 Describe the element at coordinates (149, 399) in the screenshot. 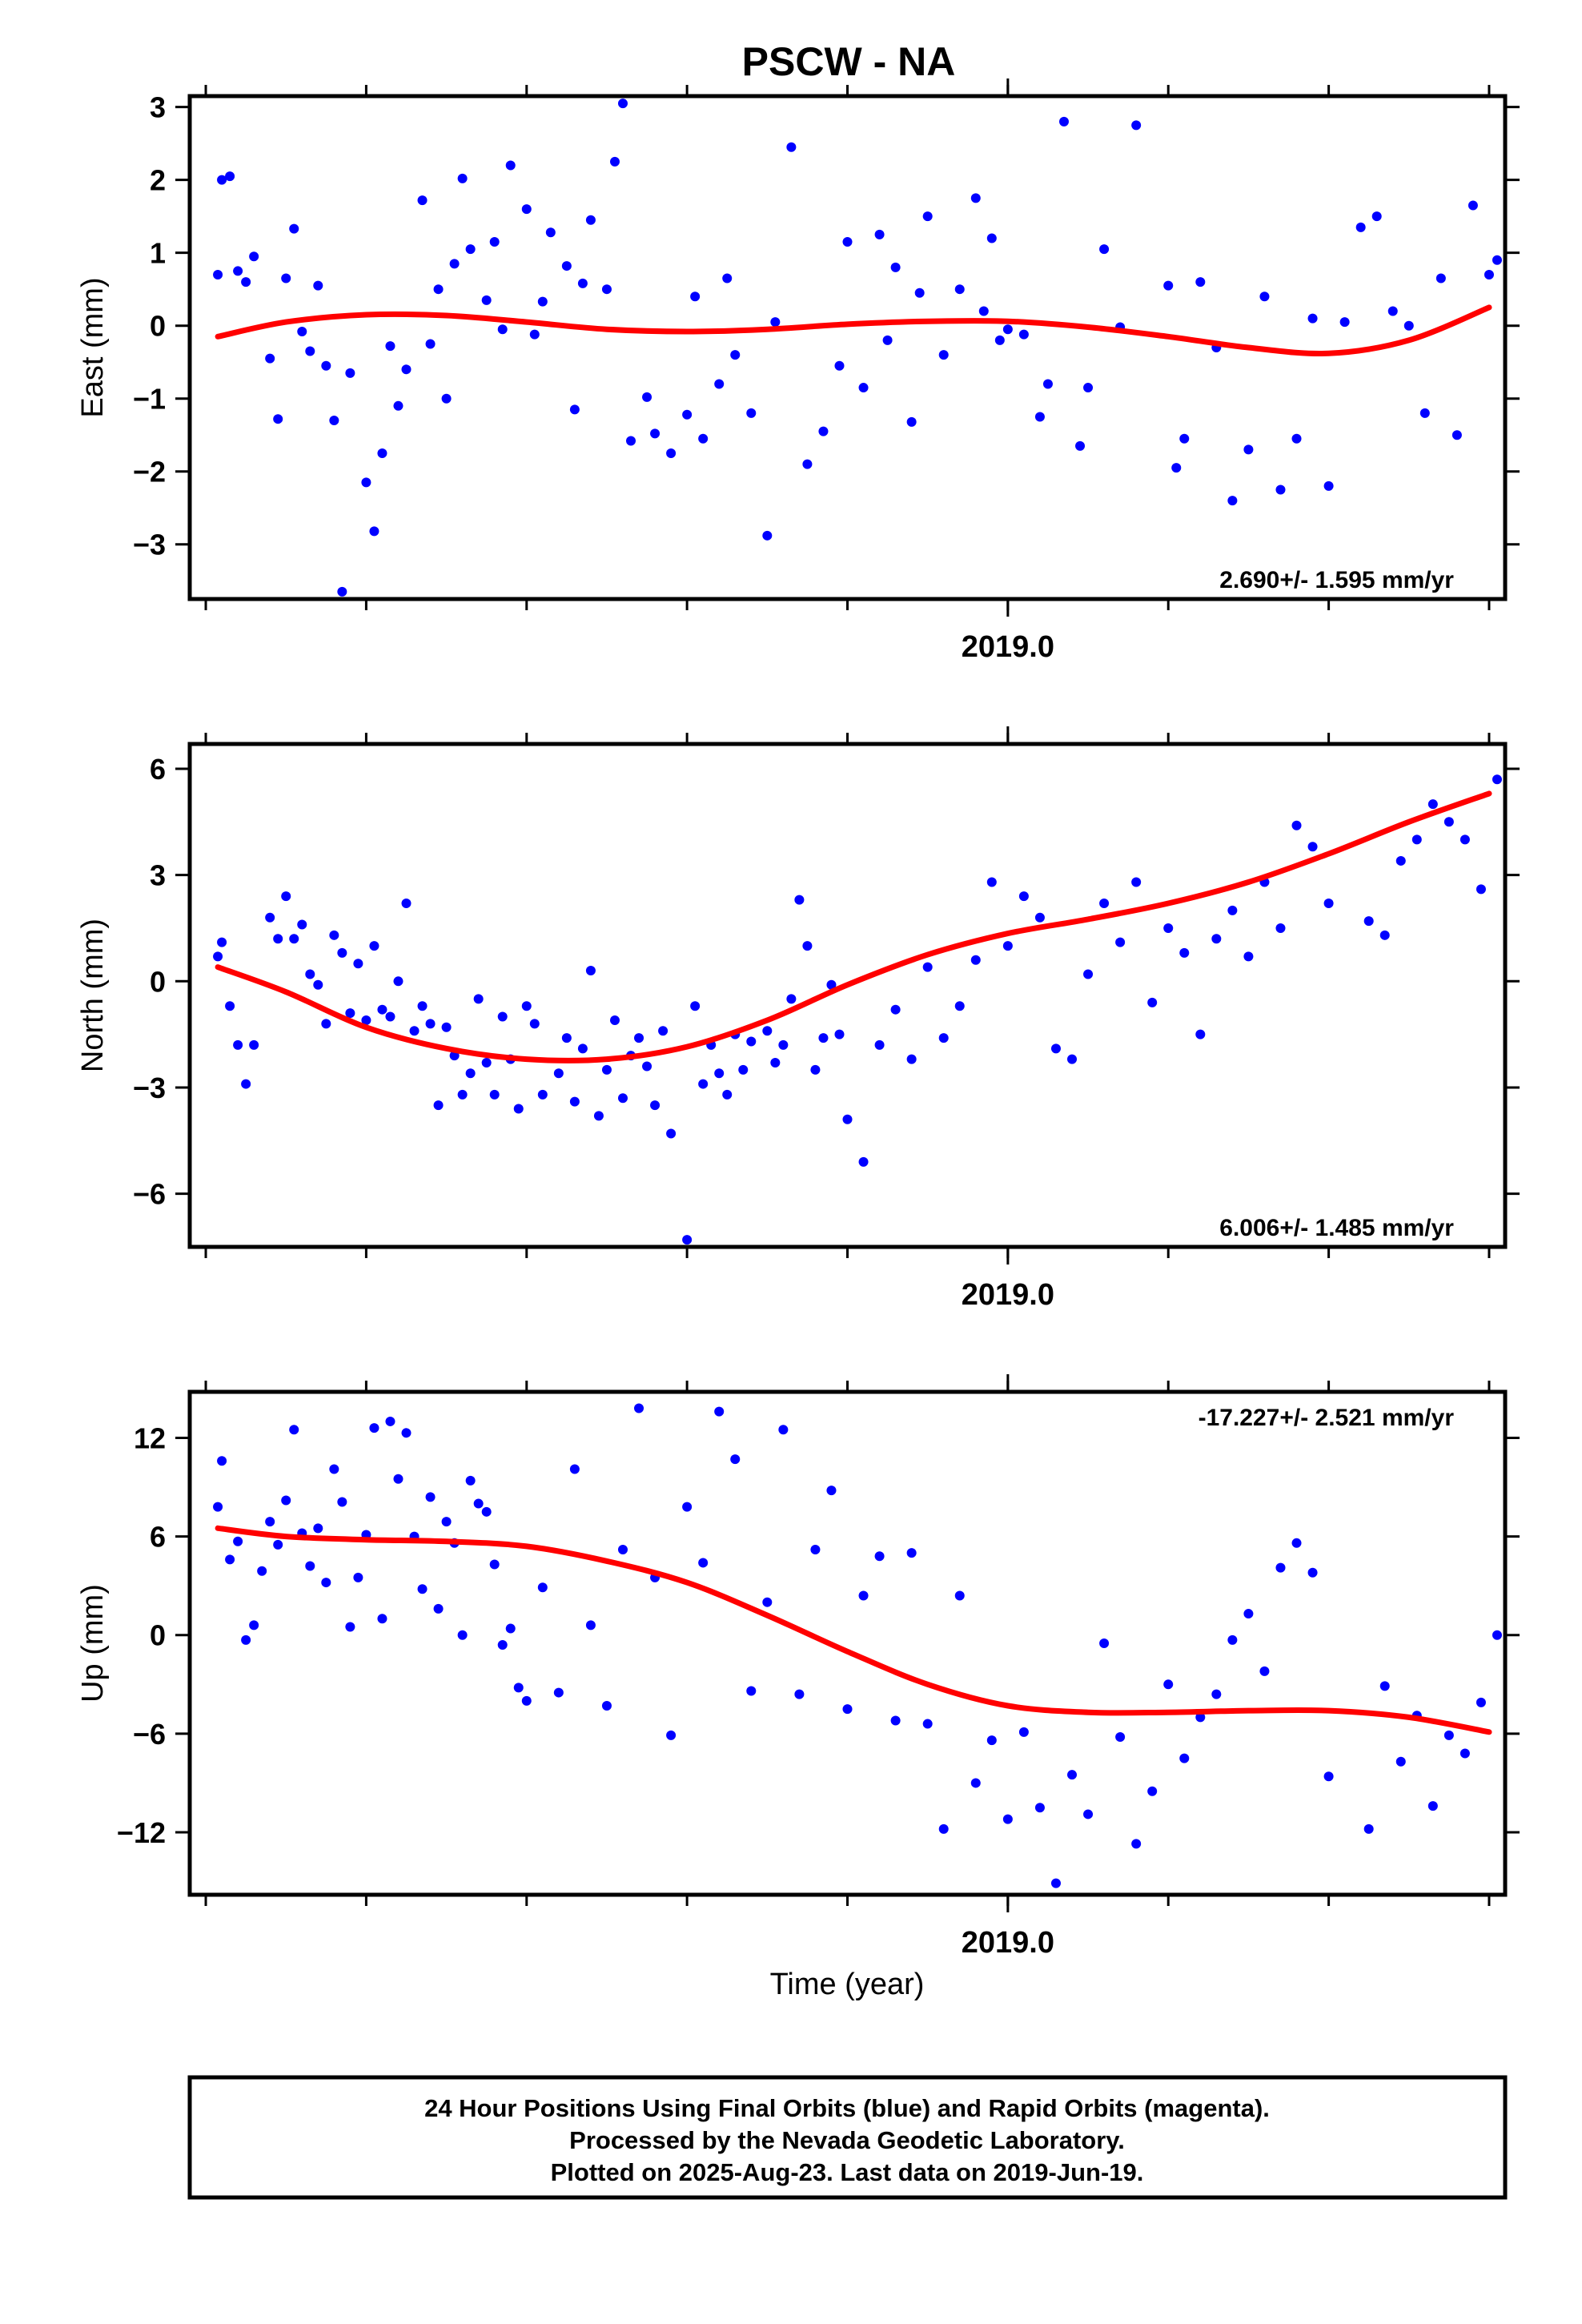

I see `east-y-tick-label: −1` at that location.